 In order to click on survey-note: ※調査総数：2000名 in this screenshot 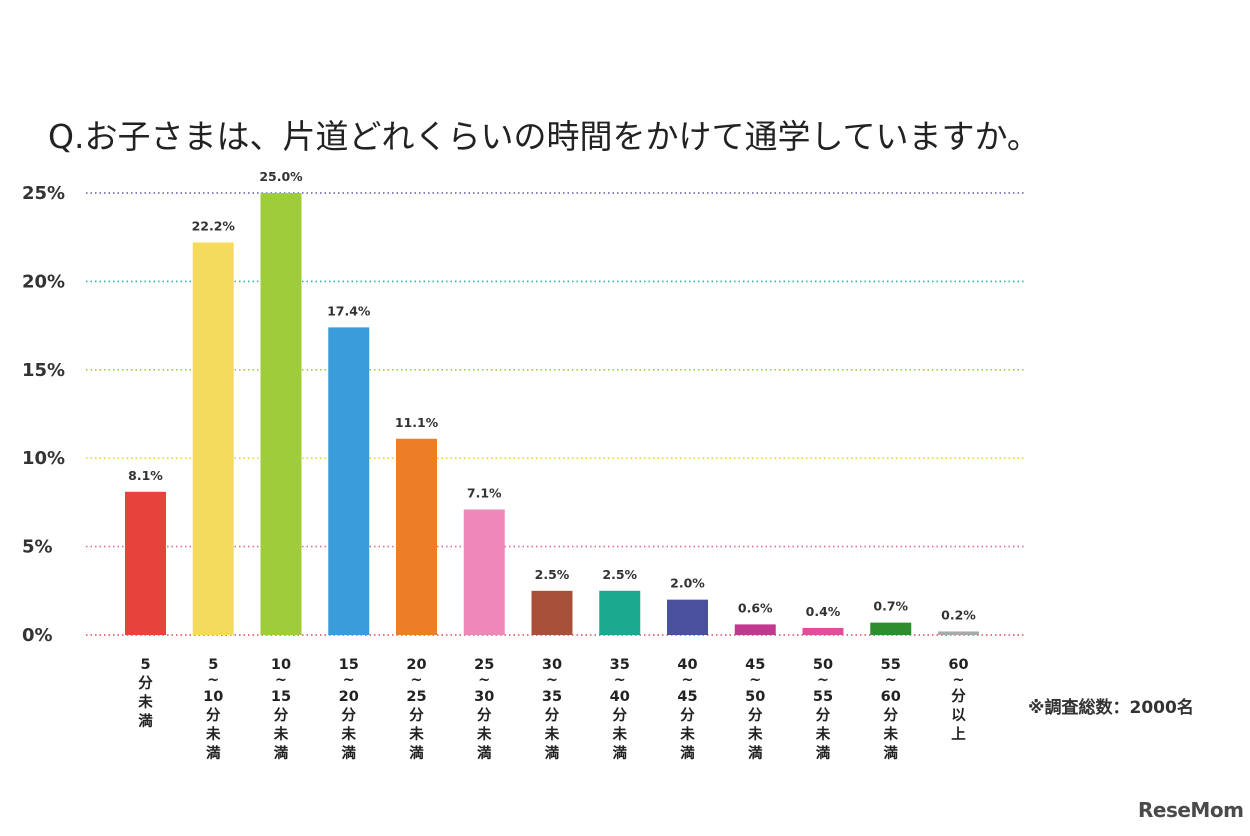, I will do `click(1111, 708)`.